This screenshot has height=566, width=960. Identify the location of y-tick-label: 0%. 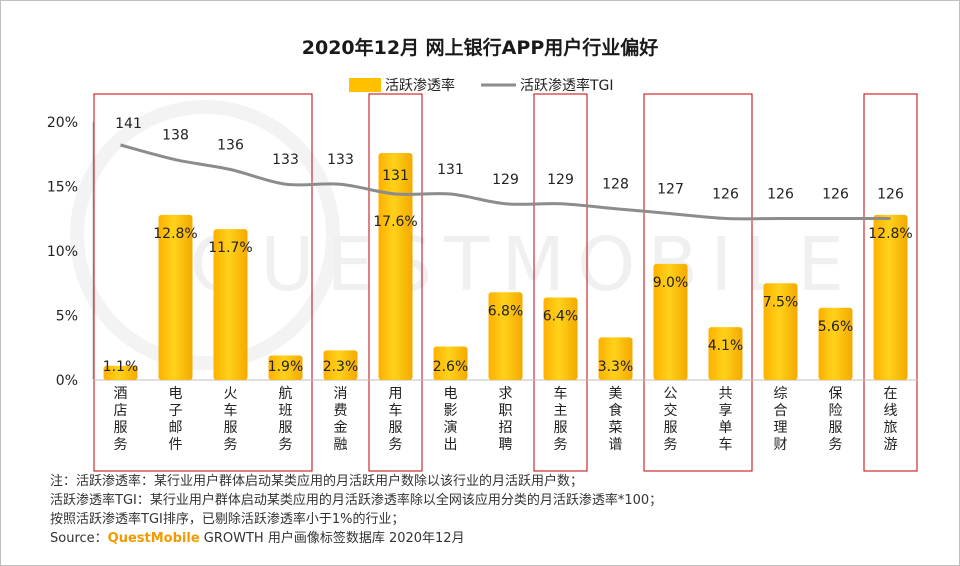
(67, 381).